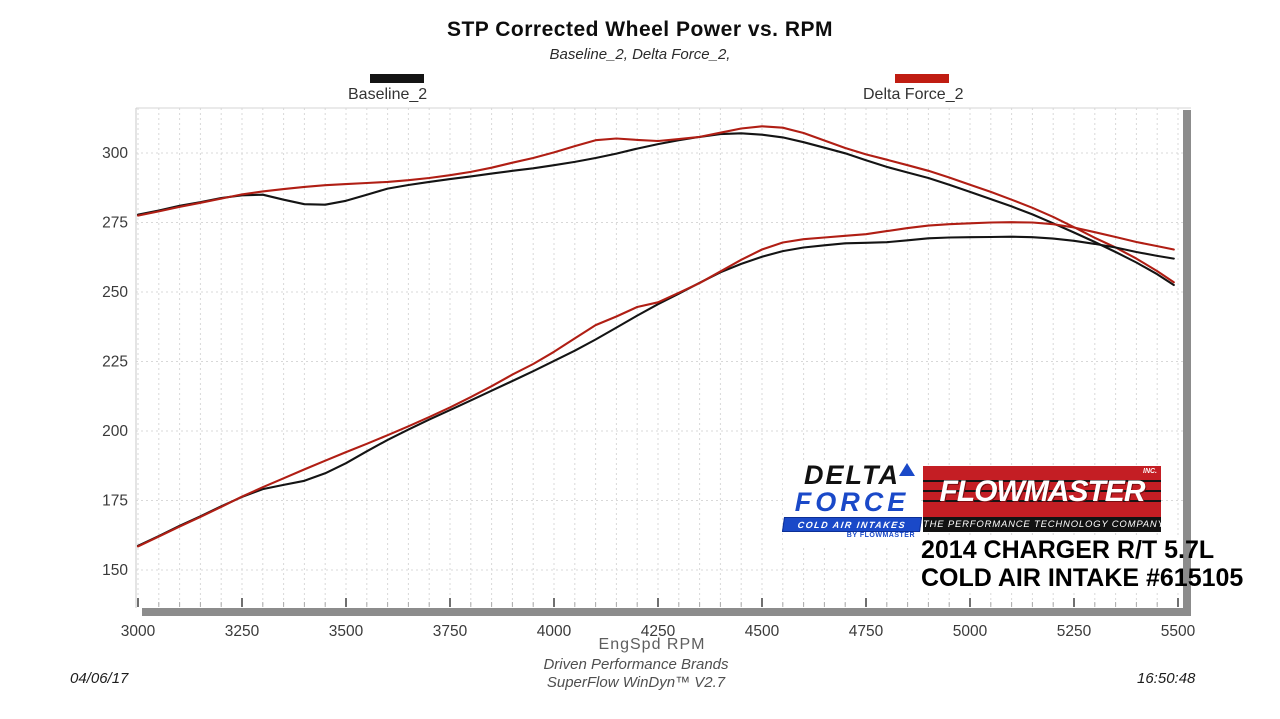  I want to click on y-axis-right-bar, so click(1187, 363).